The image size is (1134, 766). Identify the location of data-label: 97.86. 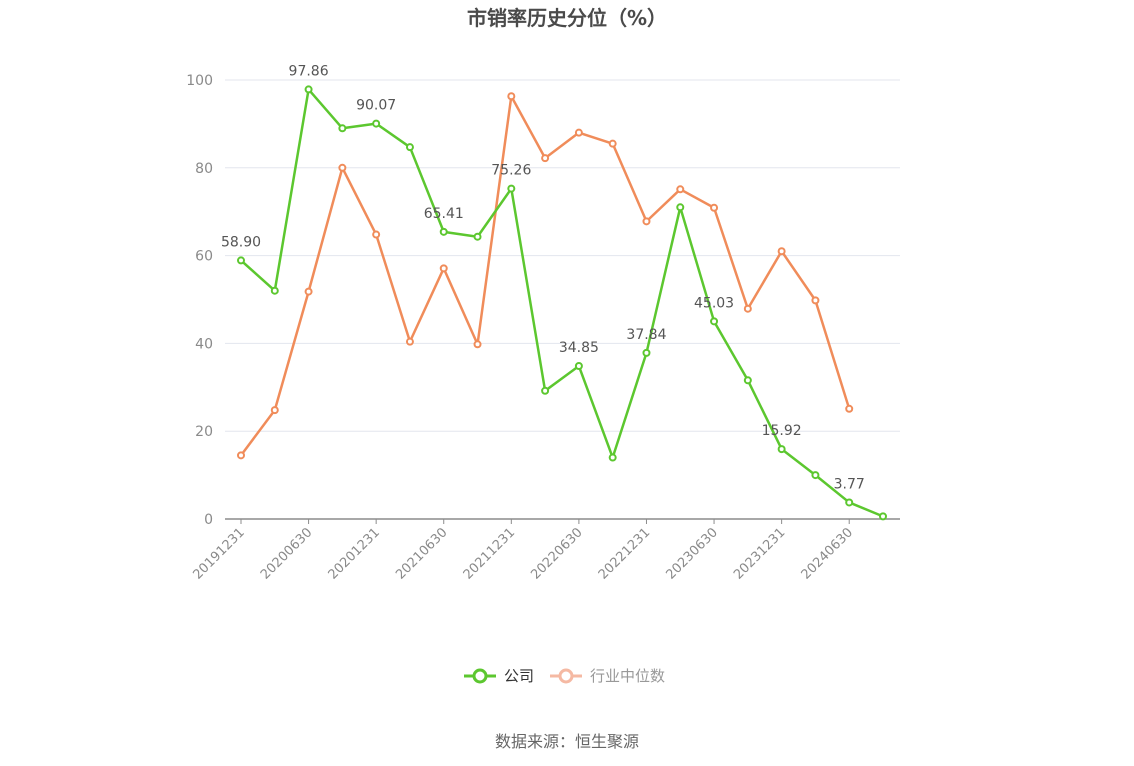
(309, 71).